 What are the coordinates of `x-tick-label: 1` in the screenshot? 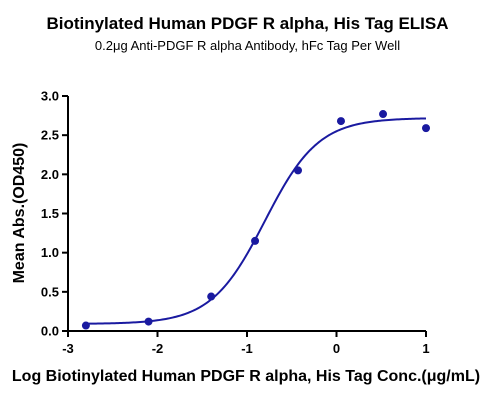 It's located at (425, 348).